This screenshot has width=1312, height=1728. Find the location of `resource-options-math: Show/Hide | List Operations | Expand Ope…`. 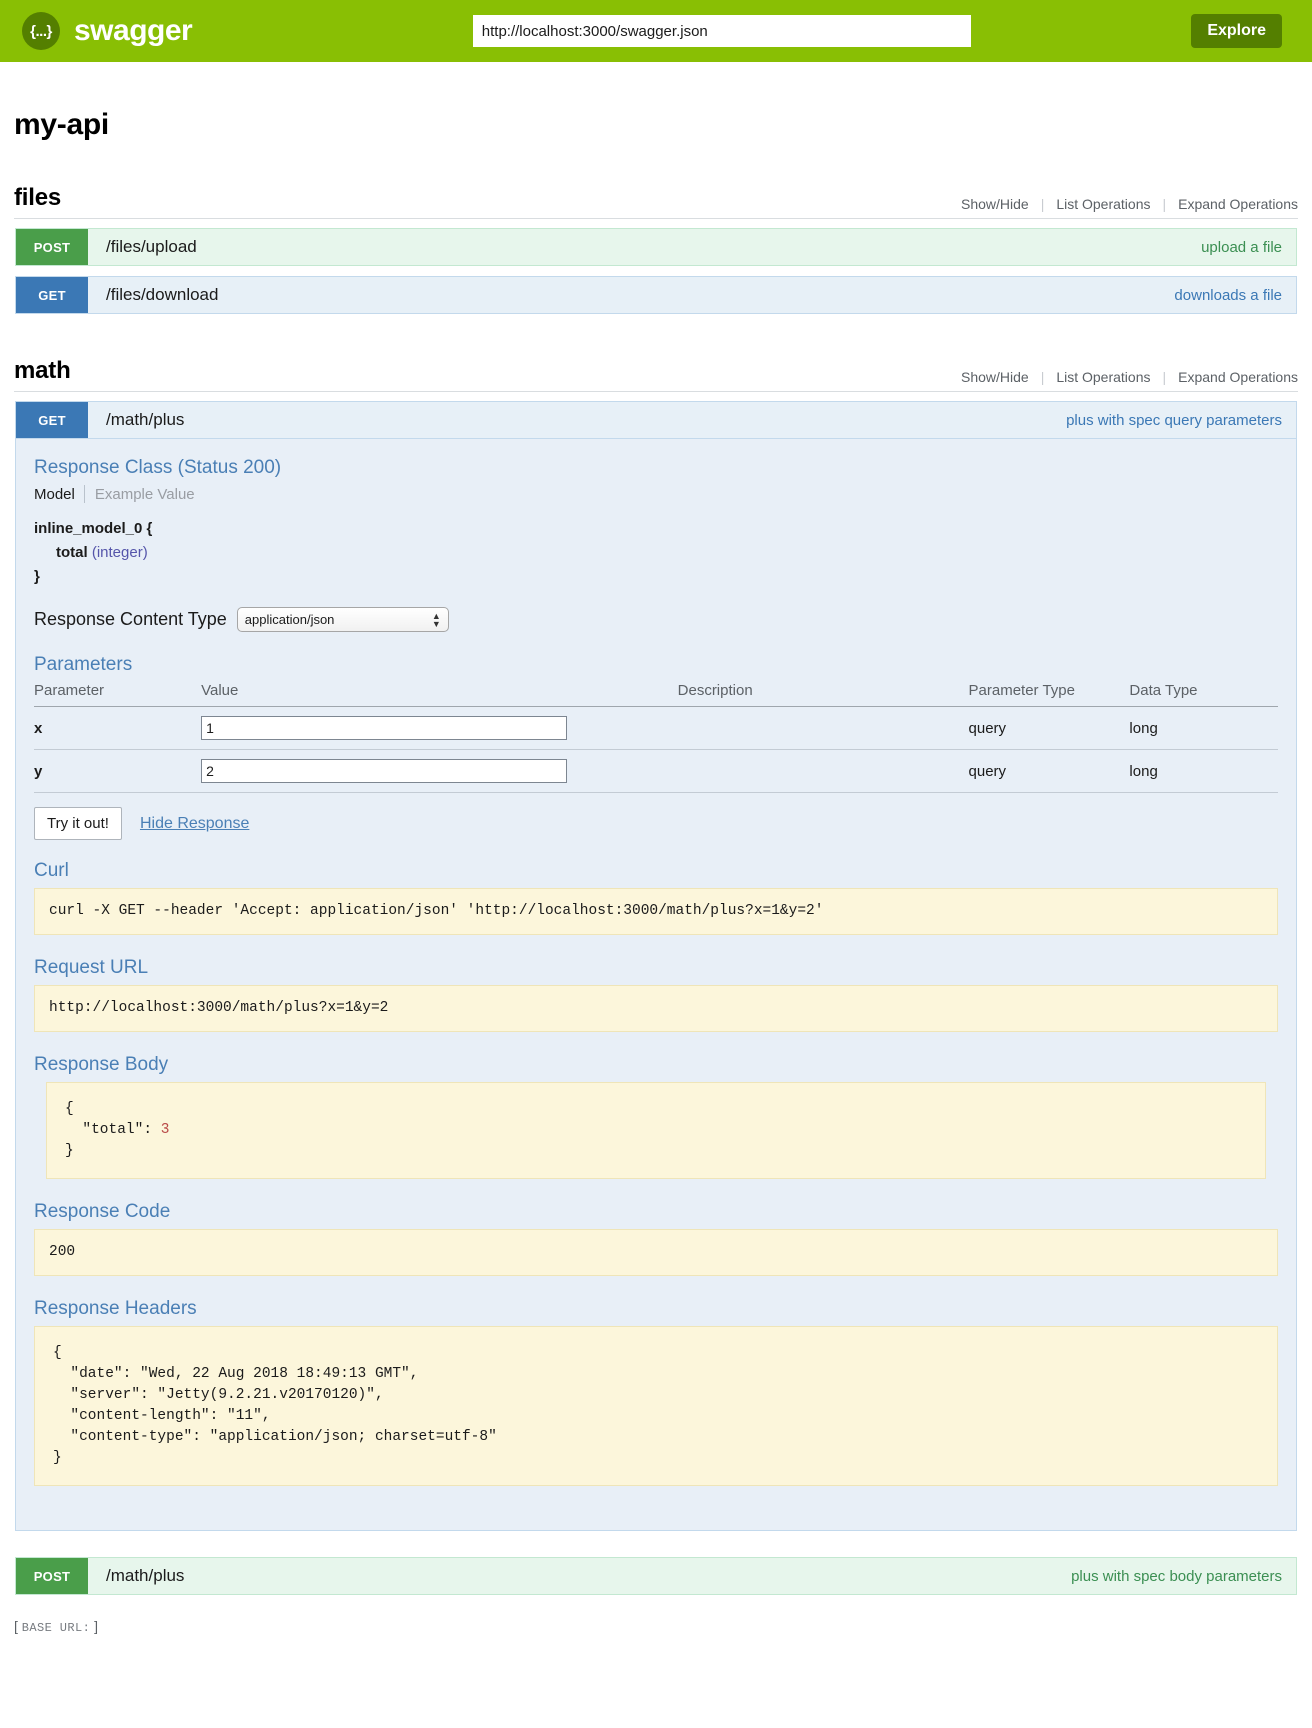

resource-options-math: Show/Hide | List Operations | Expand Ope… is located at coordinates (1129, 377).